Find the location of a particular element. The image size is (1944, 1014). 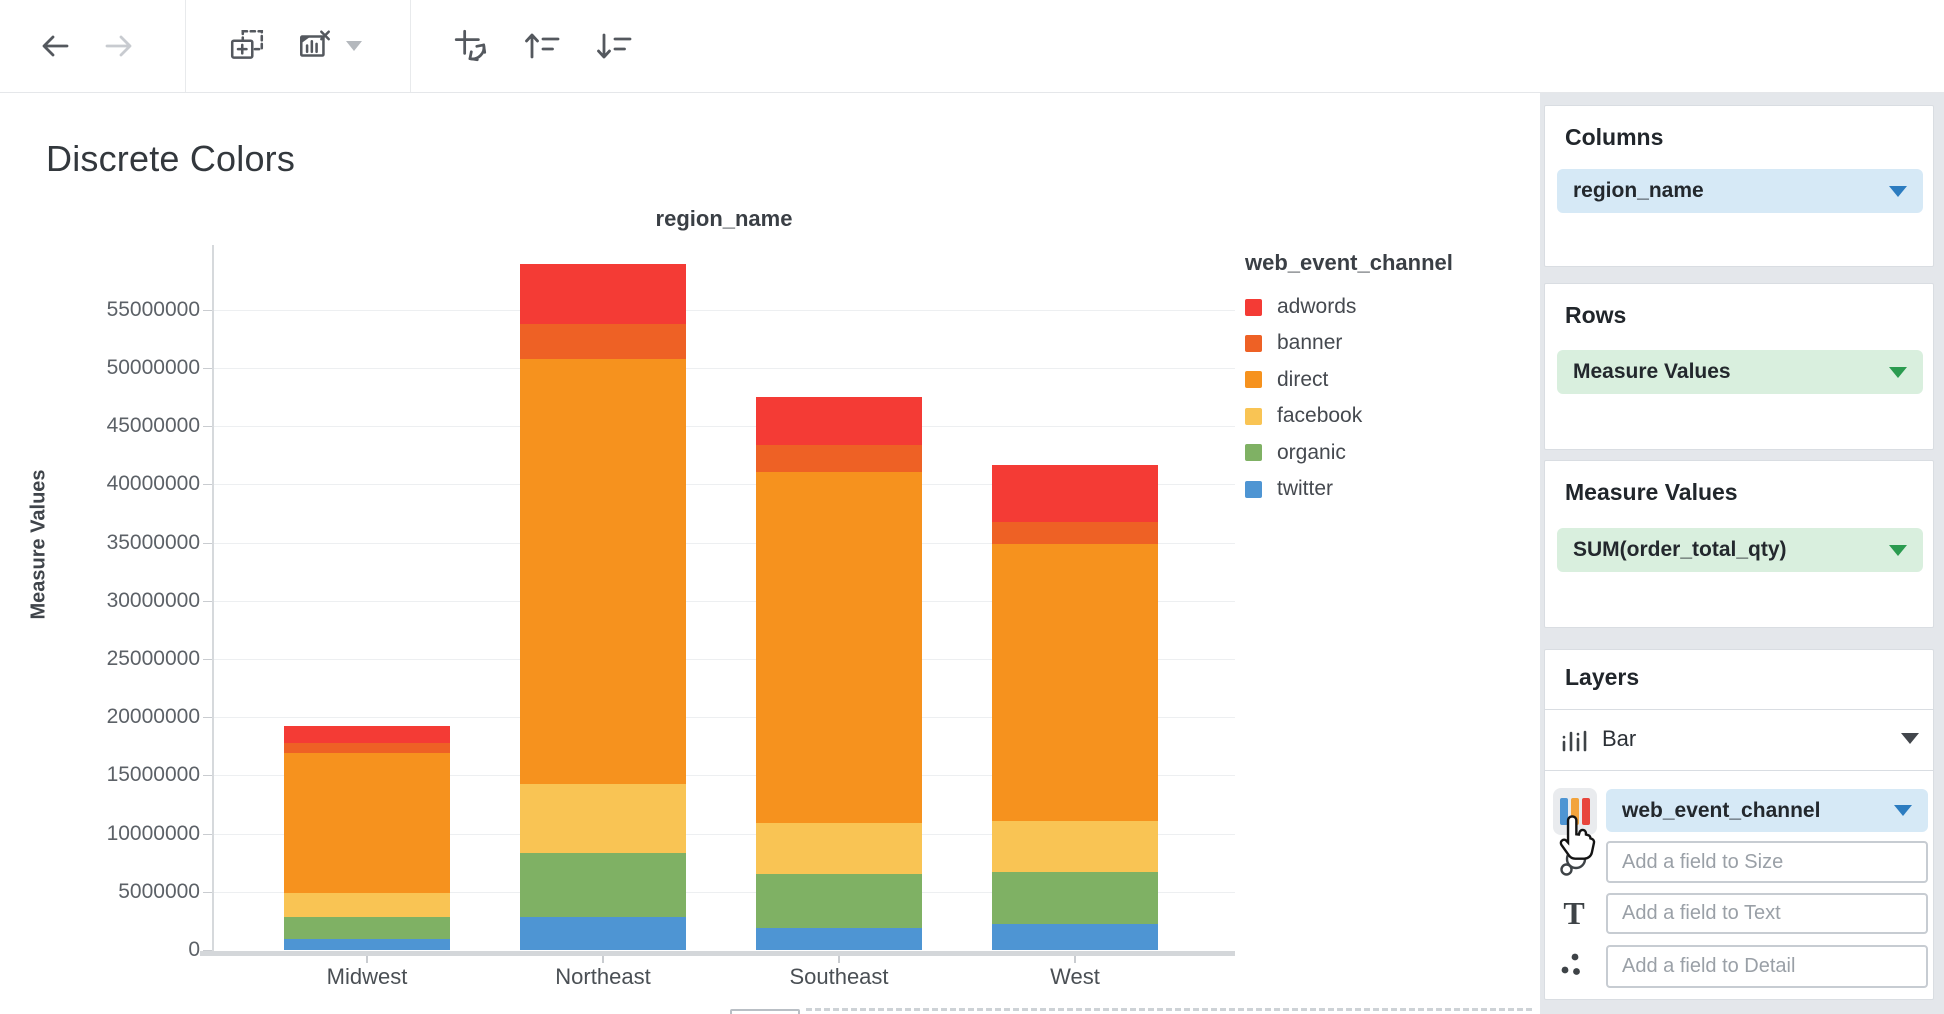

divider is located at coordinates (1739, 709).